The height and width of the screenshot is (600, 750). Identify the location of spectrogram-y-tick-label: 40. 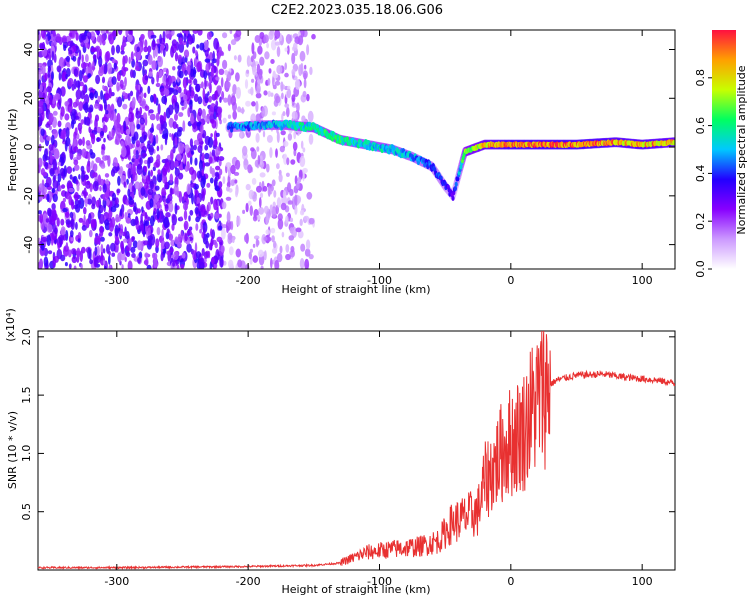
(28, 50).